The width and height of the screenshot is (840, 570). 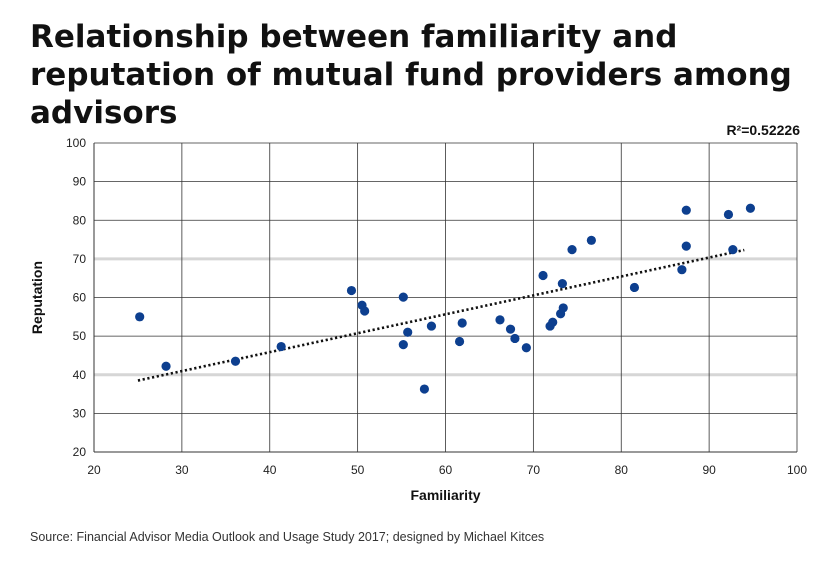 I want to click on y-tick-label: 90, so click(x=80, y=182).